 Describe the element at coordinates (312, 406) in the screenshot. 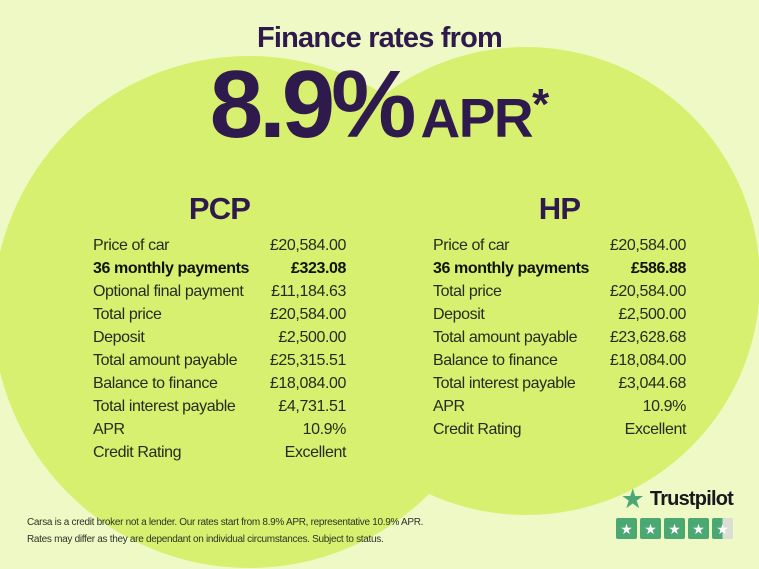

I see `row-value: £4,731.51` at that location.